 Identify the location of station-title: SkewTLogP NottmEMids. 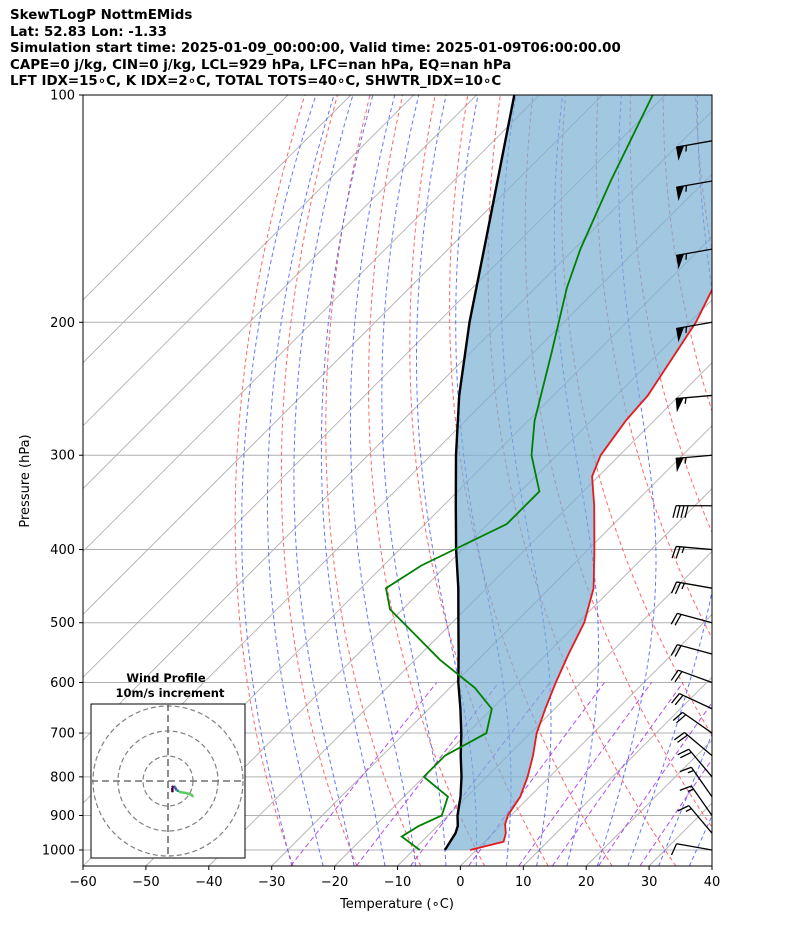
(101, 15).